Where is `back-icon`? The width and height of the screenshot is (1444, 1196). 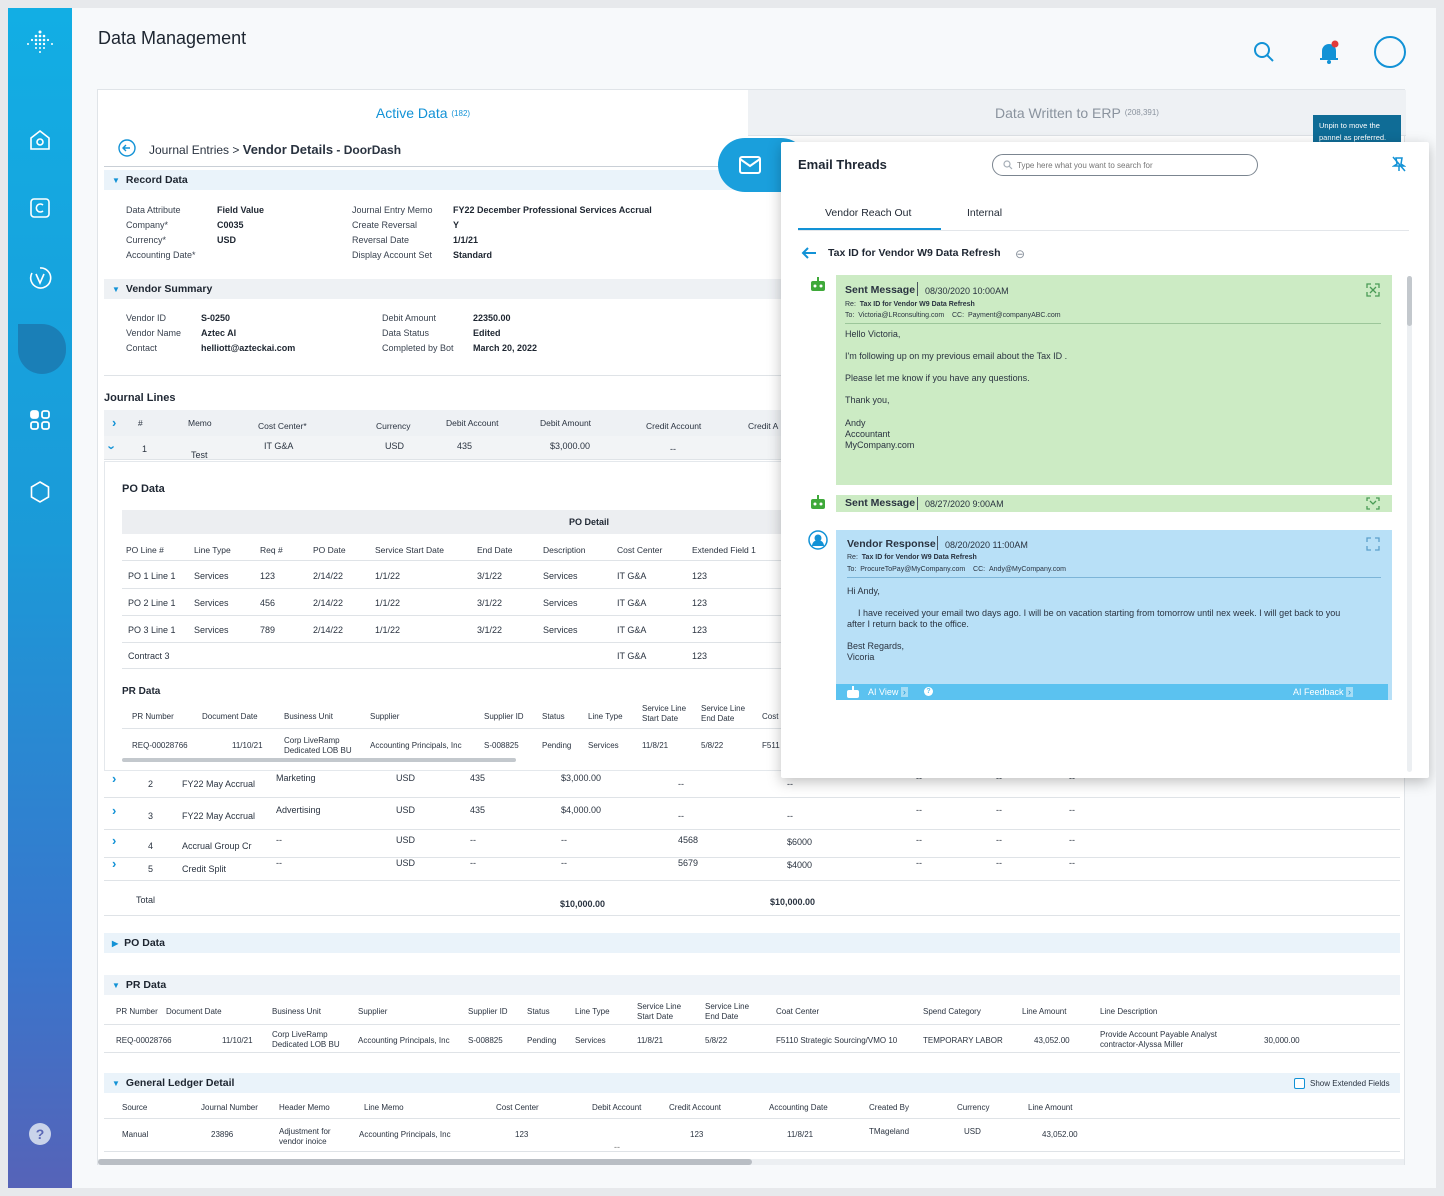 back-icon is located at coordinates (127, 149).